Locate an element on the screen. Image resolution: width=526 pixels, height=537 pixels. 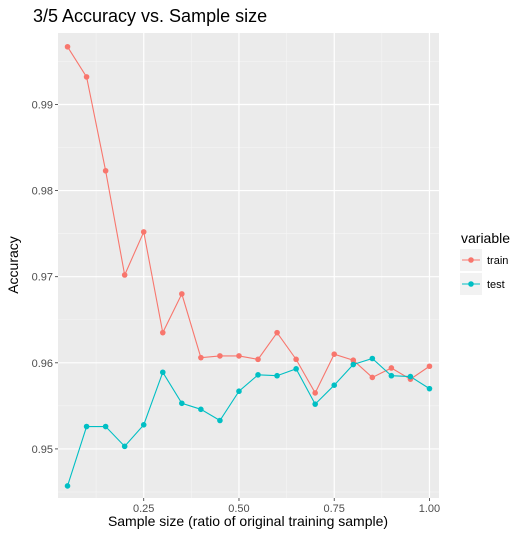
y-tick-label: 0.96 is located at coordinates (42, 364).